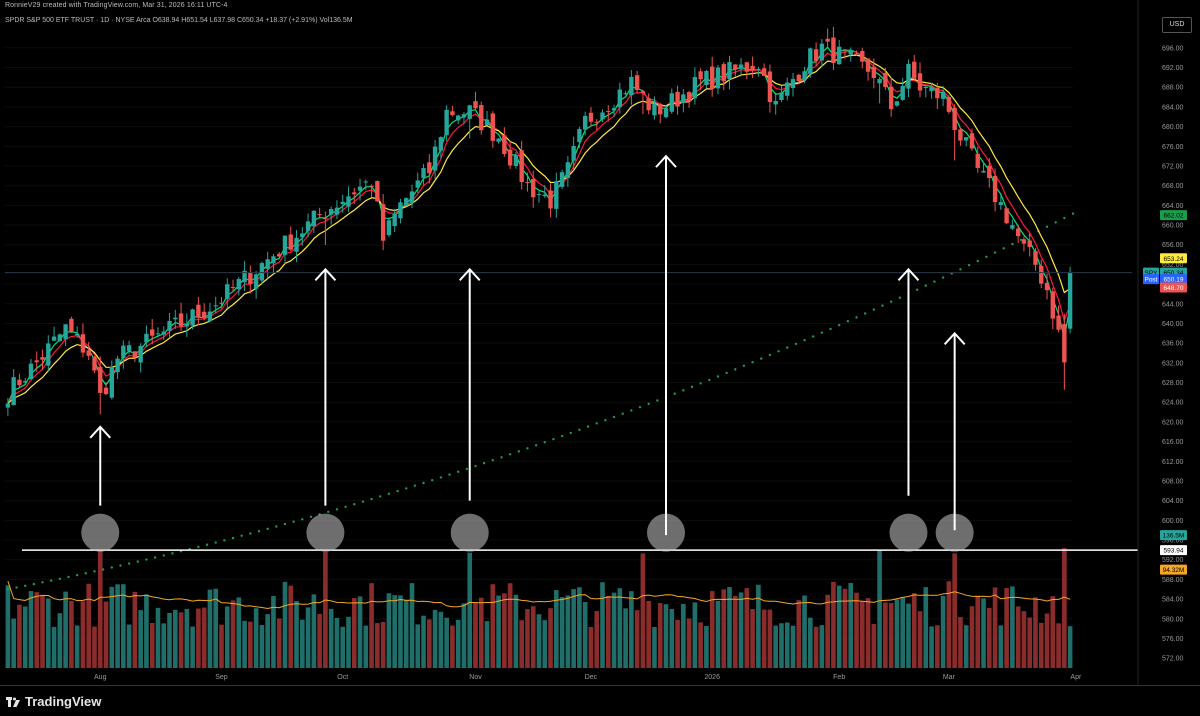 The image size is (1200, 716). I want to click on y-tick-label: 688.00, so click(1173, 88).